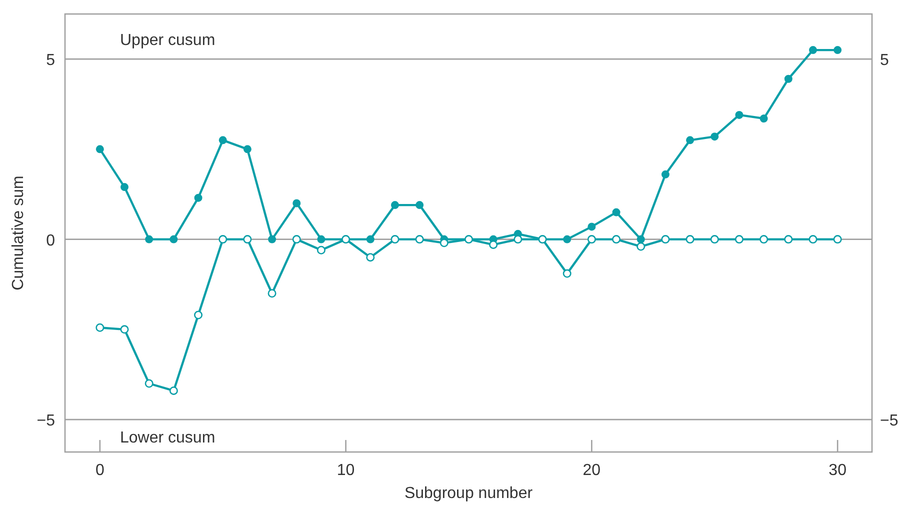  I want to click on y-axis-title: Cumulative sum, so click(18, 233).